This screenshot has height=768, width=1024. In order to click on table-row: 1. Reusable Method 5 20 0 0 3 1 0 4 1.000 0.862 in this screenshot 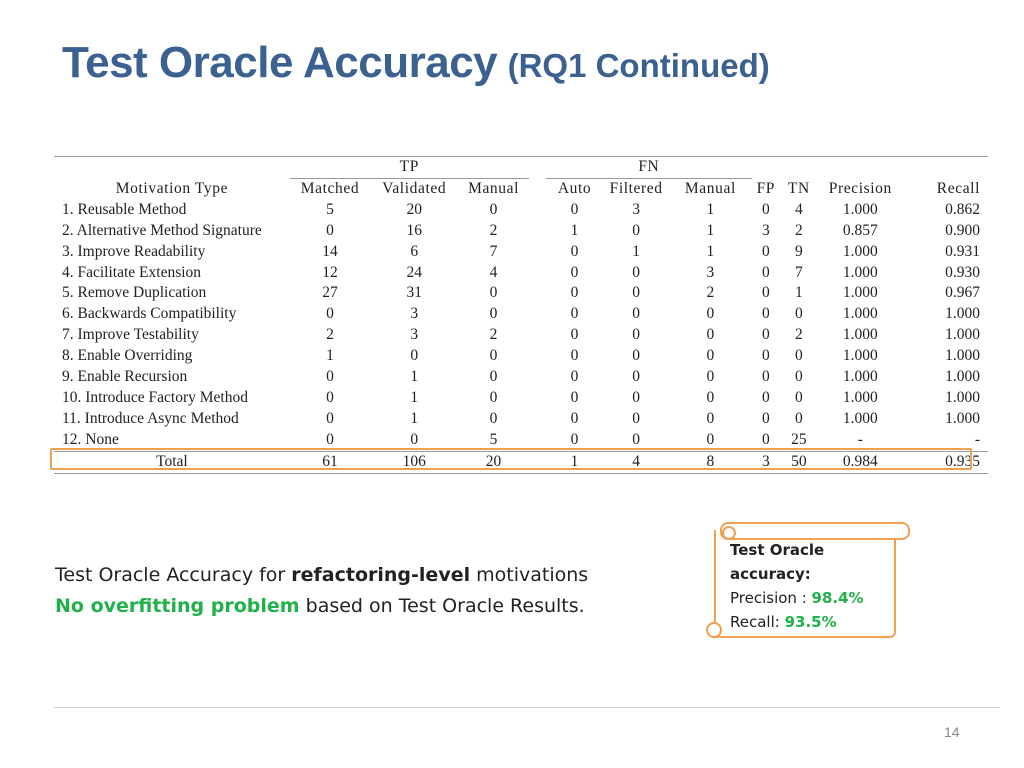, I will do `click(521, 210)`.